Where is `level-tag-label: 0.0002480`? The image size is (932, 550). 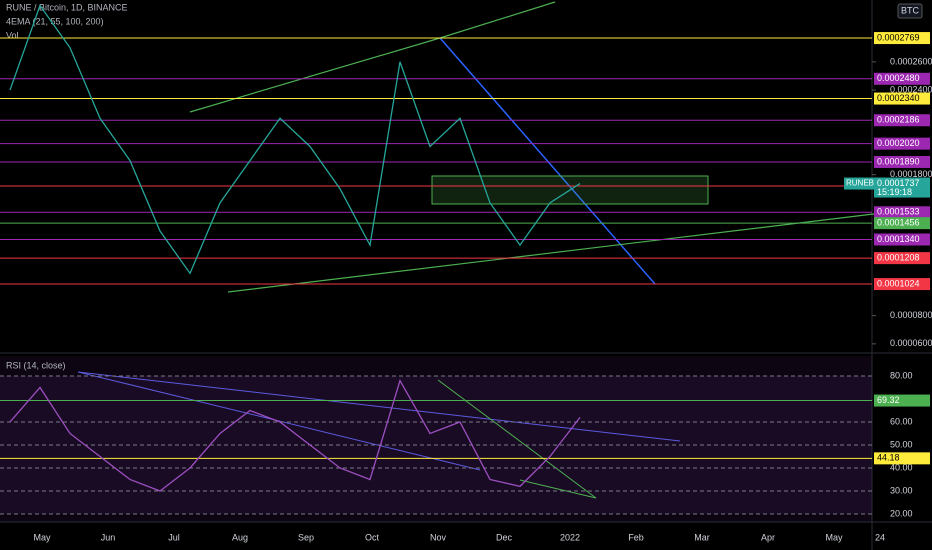 level-tag-label: 0.0002480 is located at coordinates (898, 78).